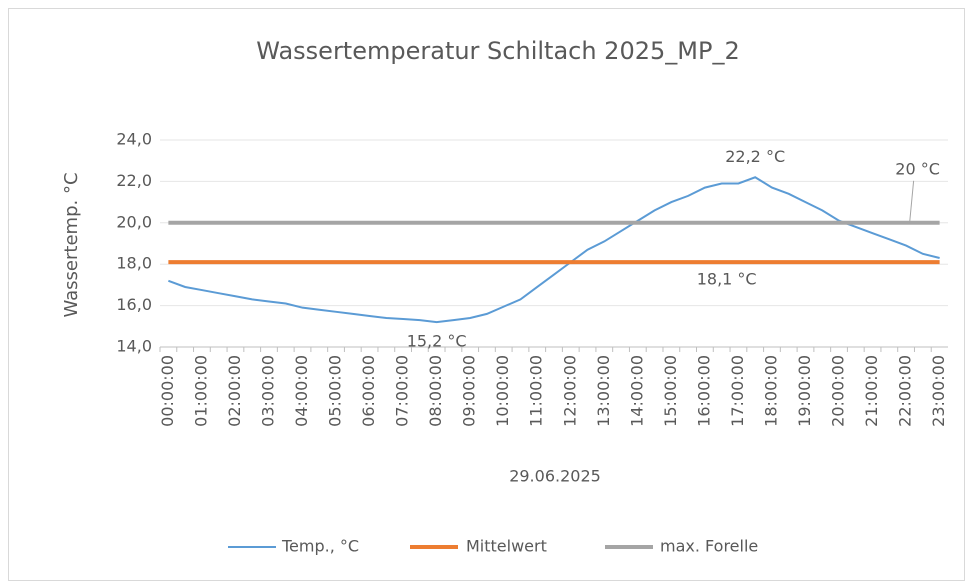 The width and height of the screenshot is (966, 582). I want to click on data-label: 18,1 °C, so click(727, 279).